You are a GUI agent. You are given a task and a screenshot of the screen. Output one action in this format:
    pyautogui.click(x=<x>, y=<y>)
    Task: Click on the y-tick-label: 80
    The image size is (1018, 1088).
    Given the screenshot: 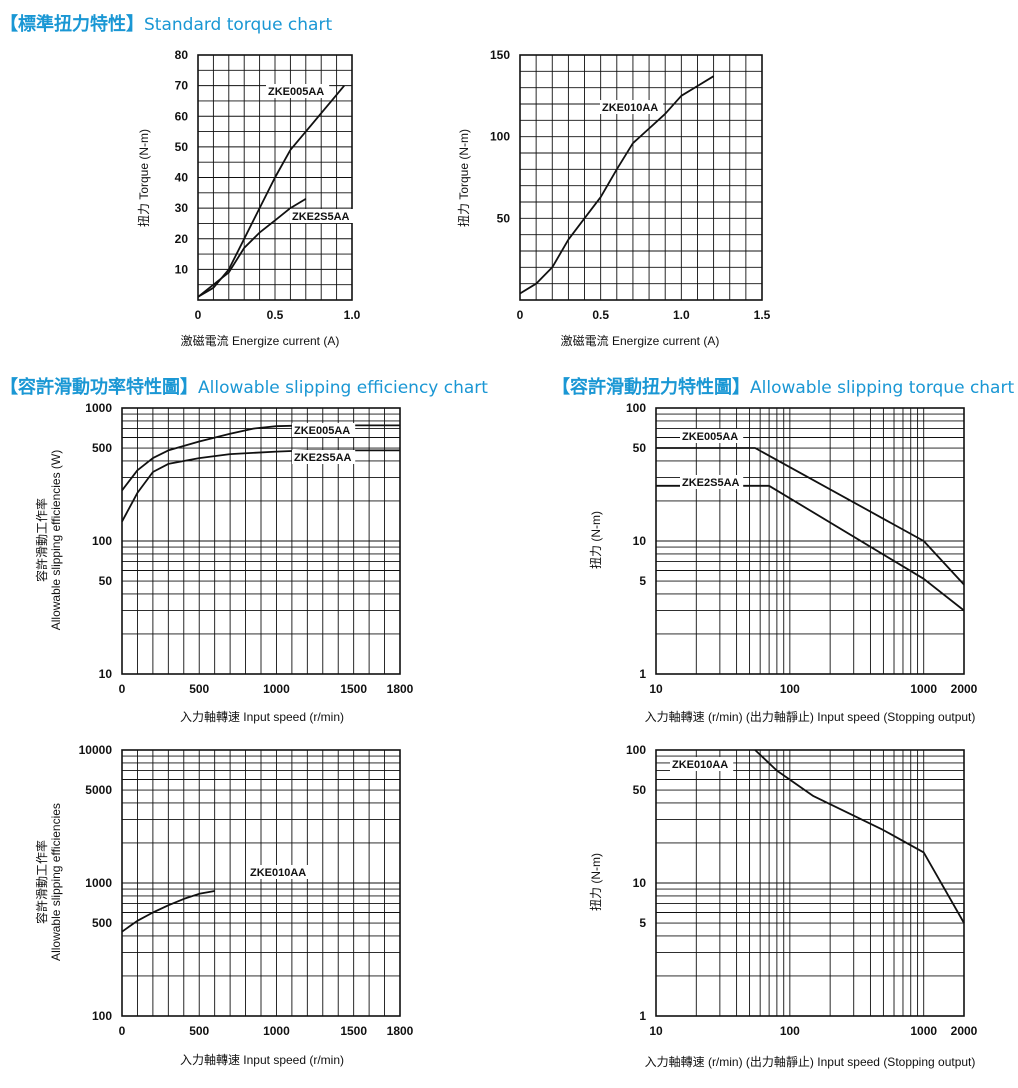 What is the action you would take?
    pyautogui.click(x=182, y=55)
    